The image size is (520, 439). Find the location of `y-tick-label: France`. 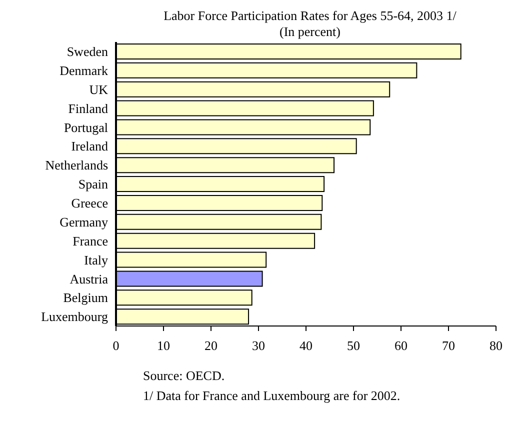

y-tick-label: France is located at coordinates (90, 240).